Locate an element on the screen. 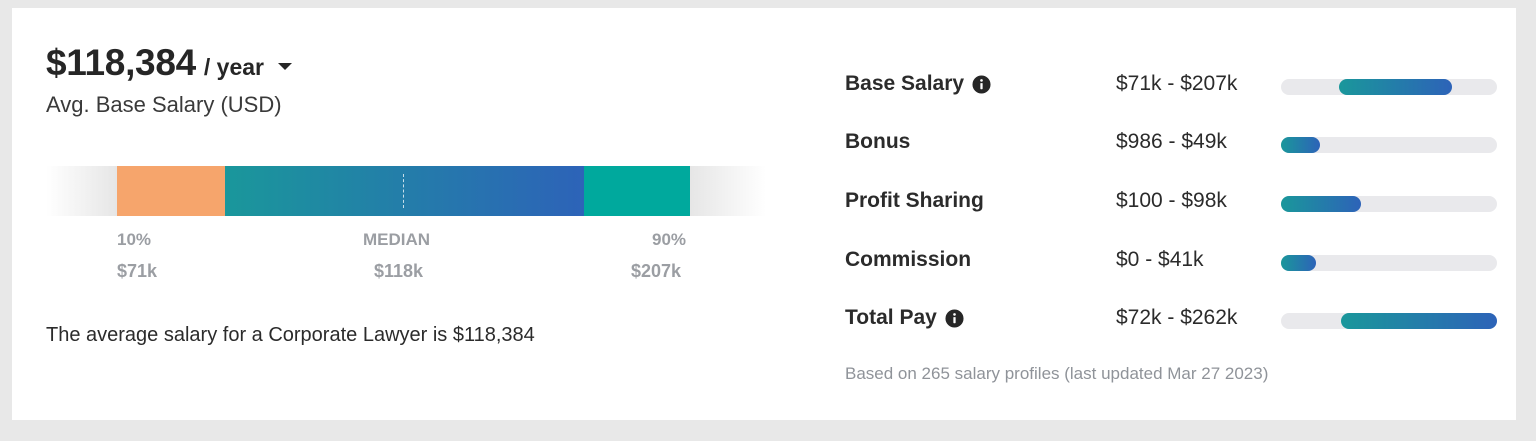 The width and height of the screenshot is (1536, 441). salary-subtitle: Avg. Base Salary (USD) is located at coordinates (164, 104).